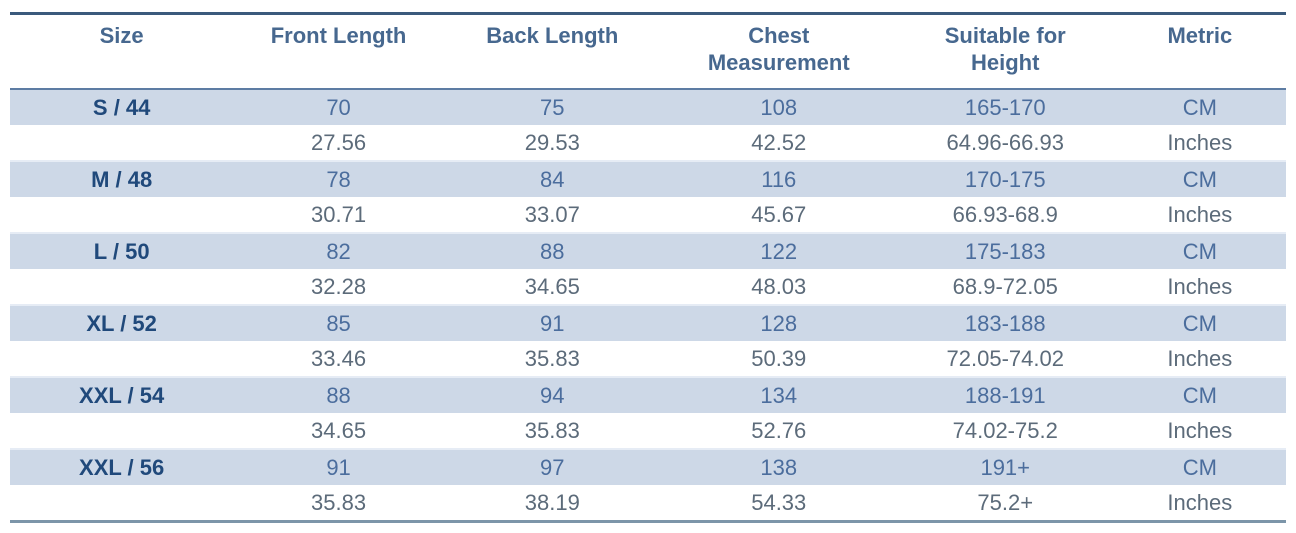 The height and width of the screenshot is (533, 1296). What do you see at coordinates (1005, 106) in the screenshot?
I see `suitable-height-cell: 165-170` at bounding box center [1005, 106].